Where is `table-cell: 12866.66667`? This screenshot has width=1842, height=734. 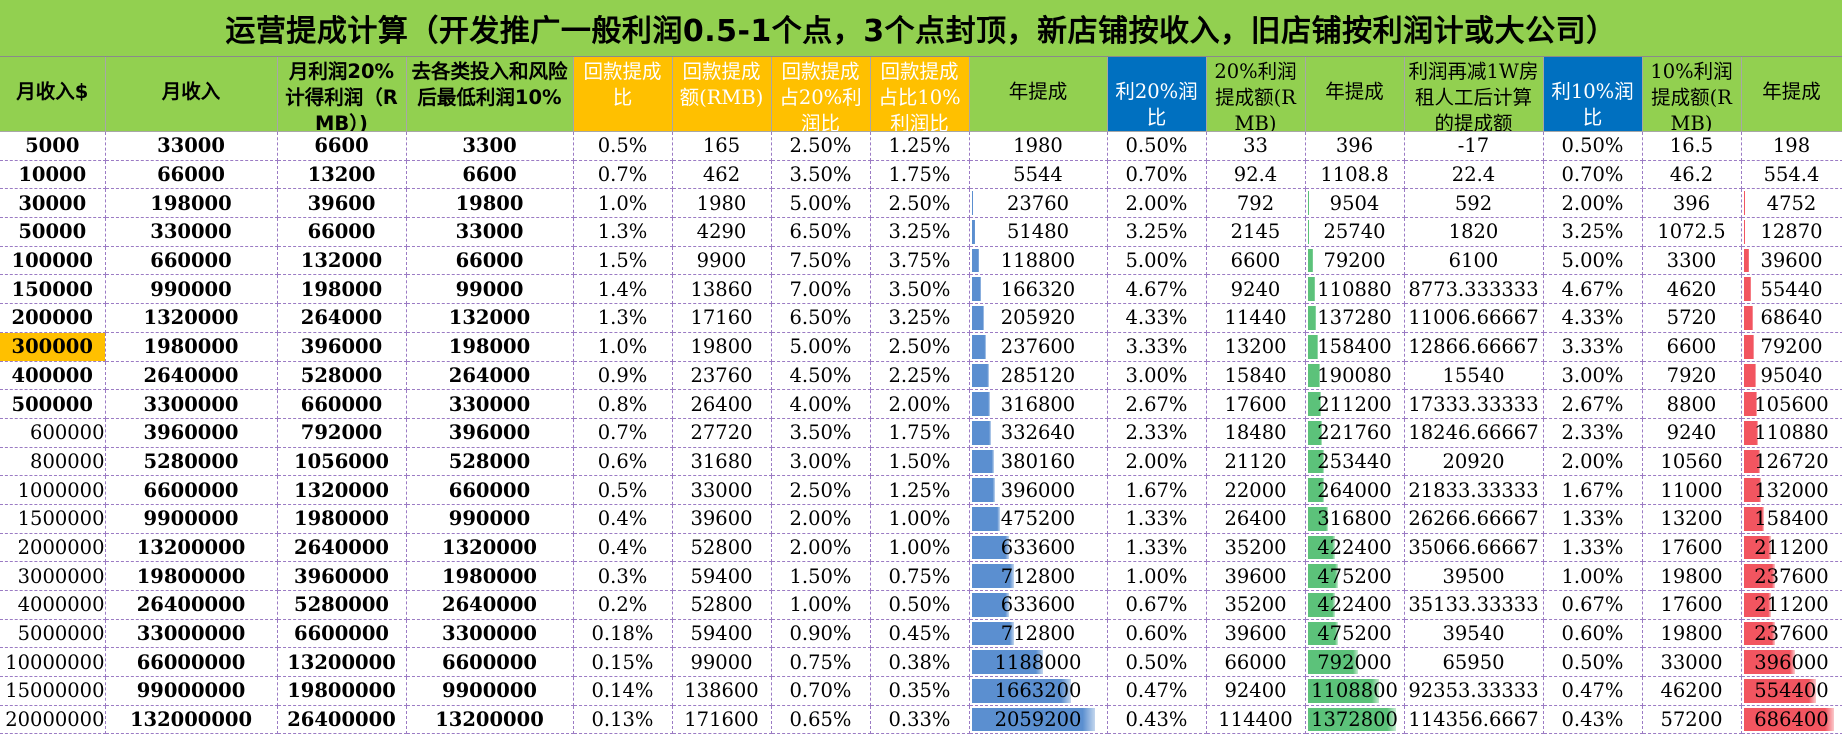
table-cell: 12866.66667 is located at coordinates (1473, 346).